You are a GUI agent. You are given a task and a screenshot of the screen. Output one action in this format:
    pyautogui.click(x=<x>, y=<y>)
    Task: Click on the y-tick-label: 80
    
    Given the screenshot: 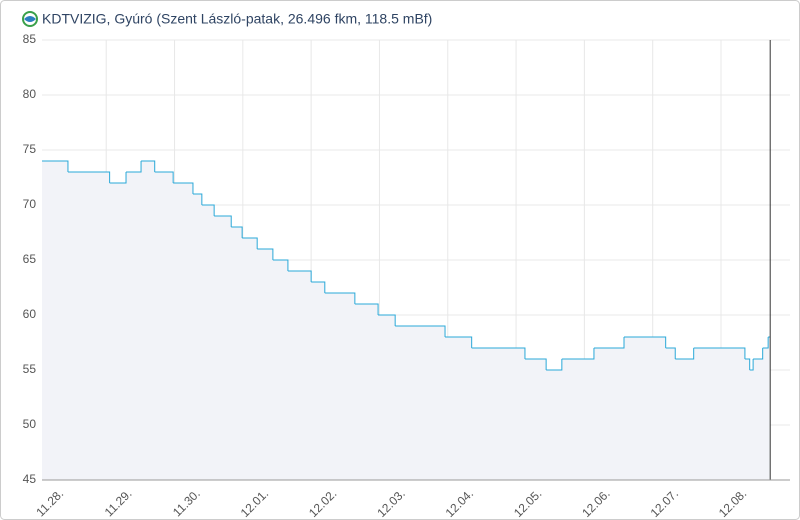 What is the action you would take?
    pyautogui.click(x=30, y=94)
    